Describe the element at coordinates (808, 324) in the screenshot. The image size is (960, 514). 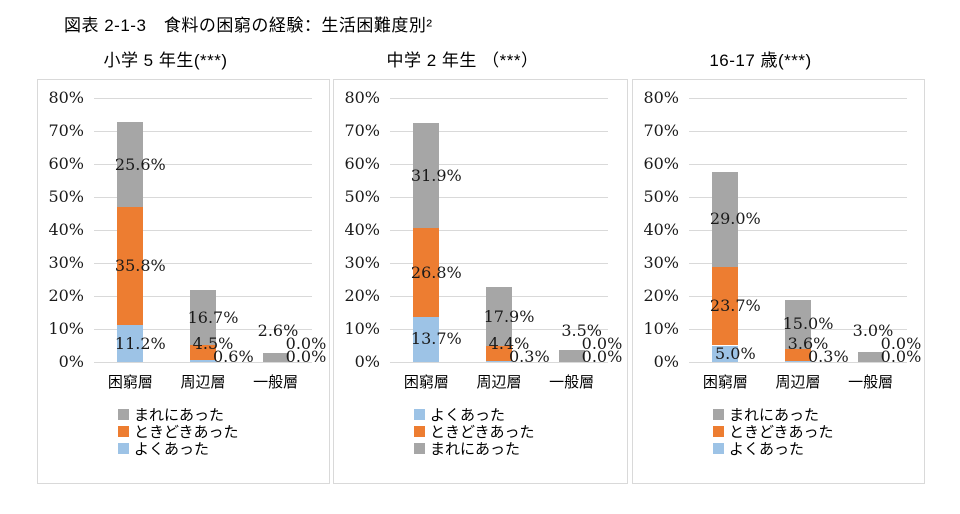
I see `data-label: 15.0%` at that location.